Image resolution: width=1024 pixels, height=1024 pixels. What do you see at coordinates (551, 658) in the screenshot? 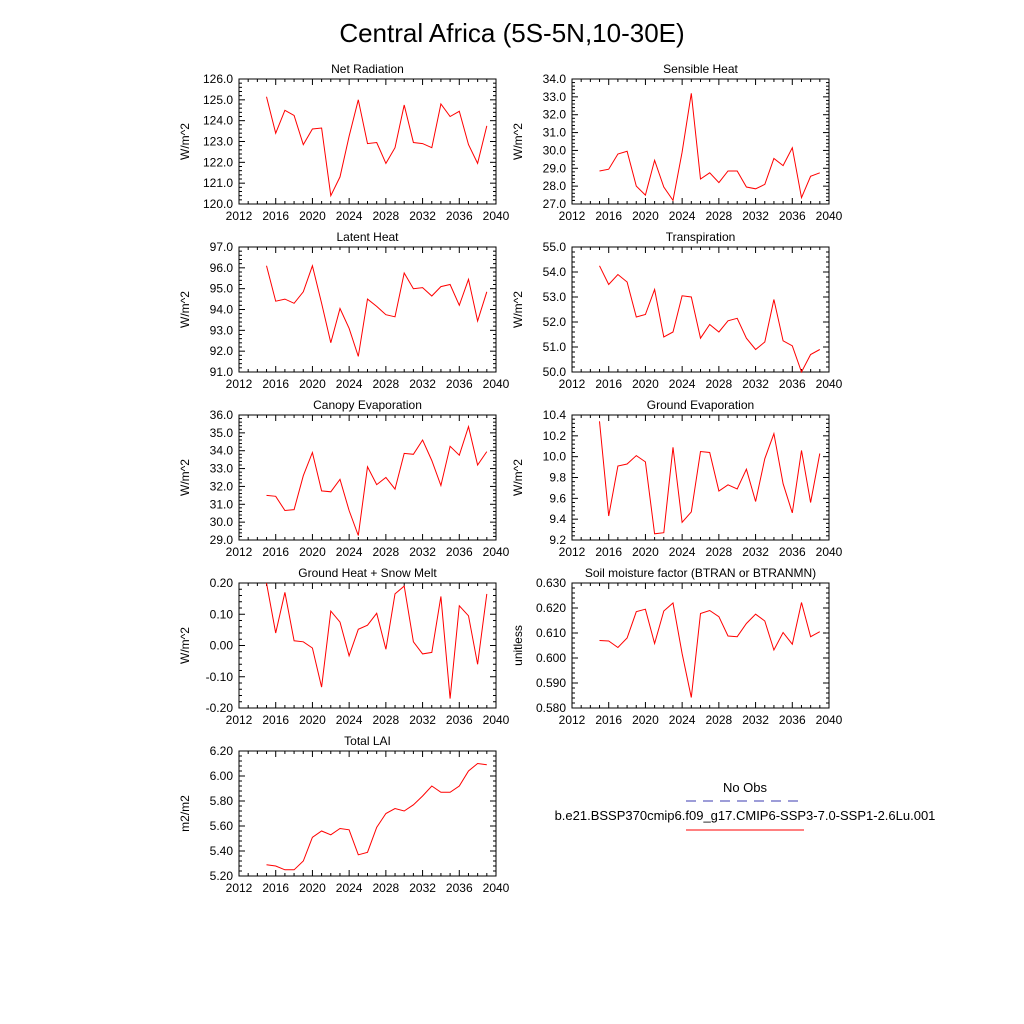
I see `y-tick-label: 0.600` at bounding box center [551, 658].